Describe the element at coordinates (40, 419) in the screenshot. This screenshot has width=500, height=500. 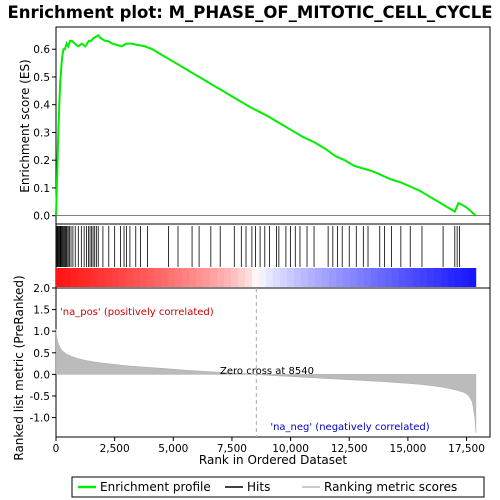
I see `ranked-y-tick-label: -1.0` at that location.